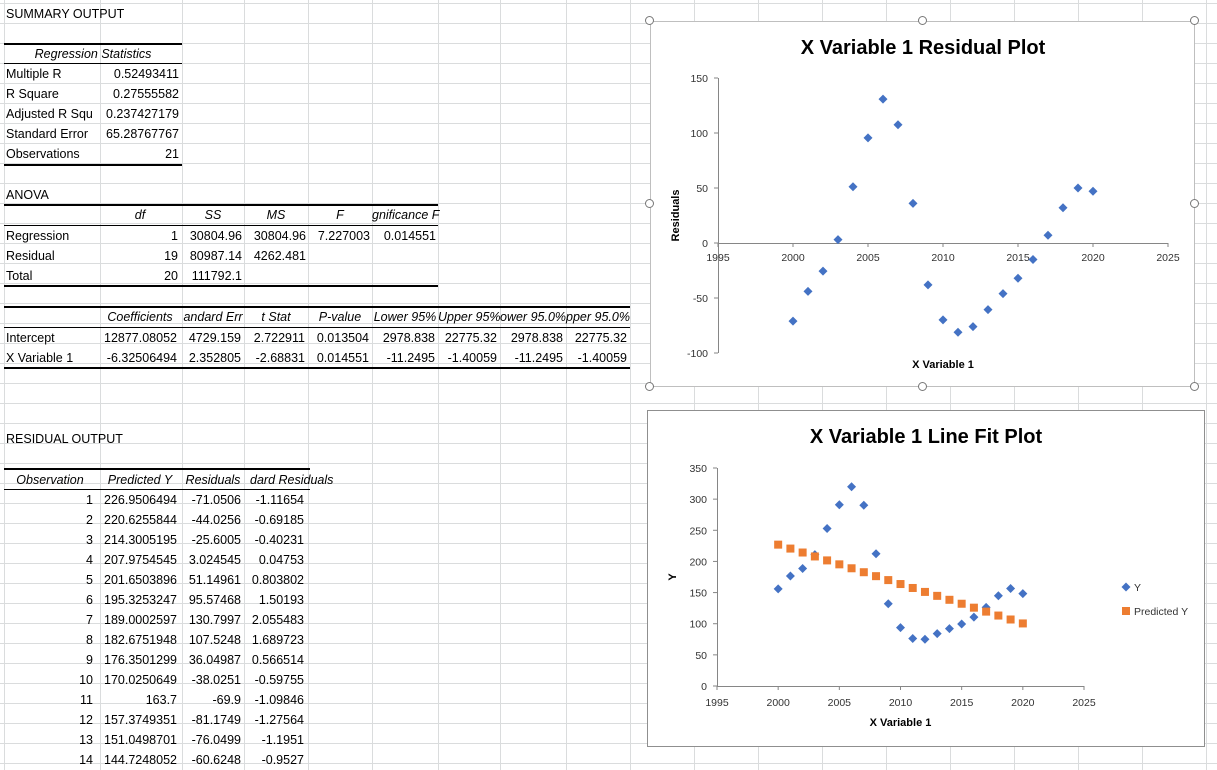 The width and height of the screenshot is (1217, 770). I want to click on anova-cell: 80987.14, so click(215, 256).